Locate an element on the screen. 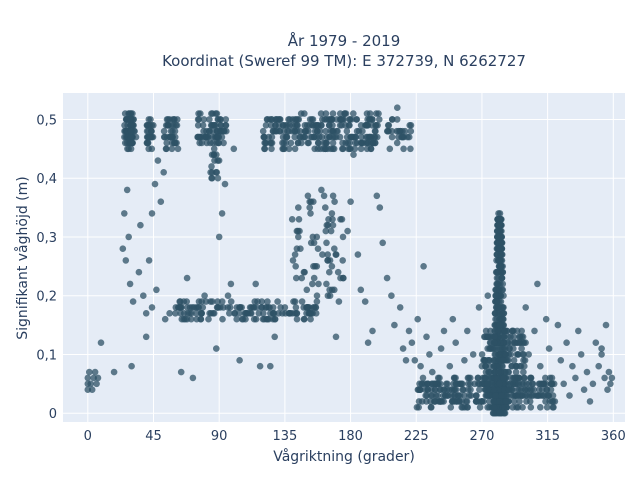  y-tick-label: 0,3 is located at coordinates (46, 238).